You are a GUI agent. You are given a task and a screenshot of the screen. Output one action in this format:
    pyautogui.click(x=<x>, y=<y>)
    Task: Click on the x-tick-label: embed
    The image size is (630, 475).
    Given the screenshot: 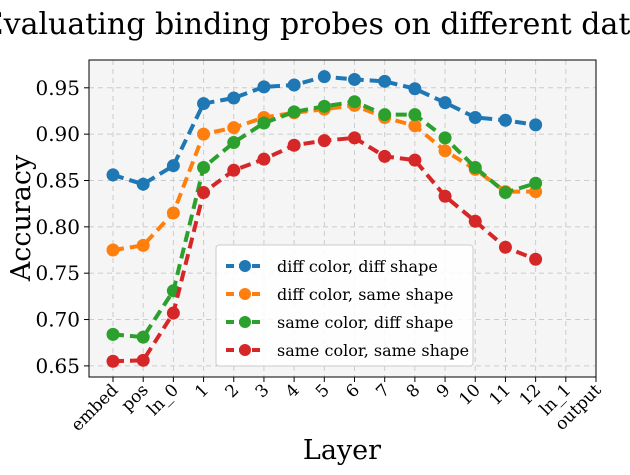 What is the action you would take?
    pyautogui.click(x=94, y=407)
    